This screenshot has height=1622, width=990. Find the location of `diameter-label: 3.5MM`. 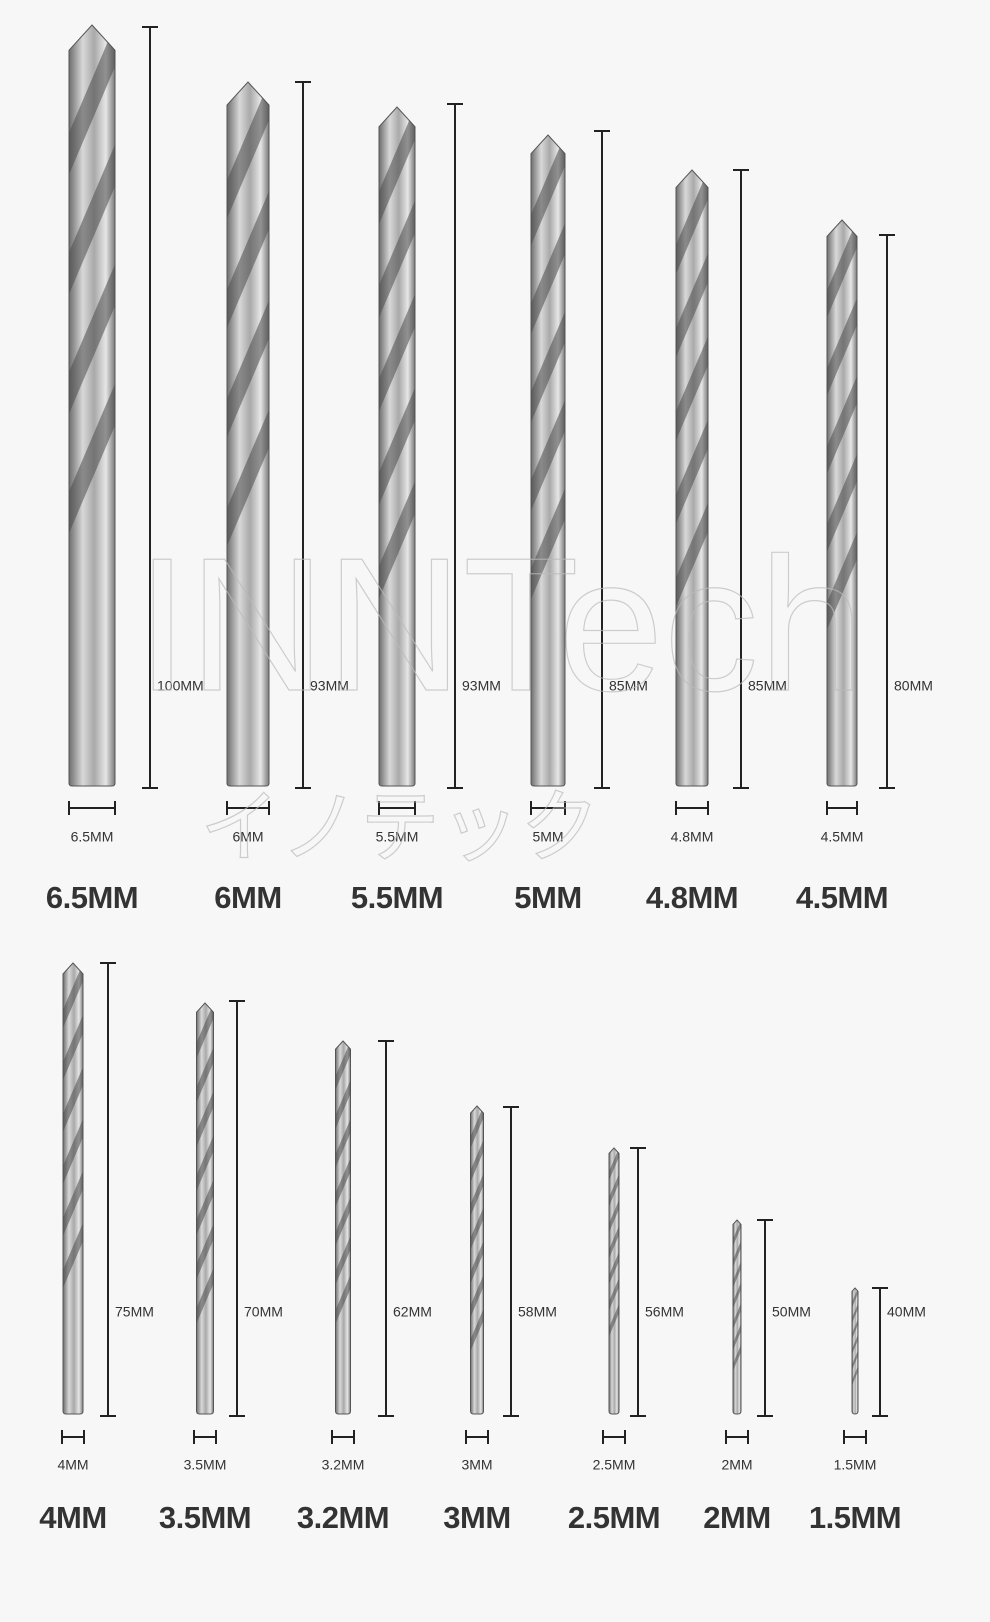

diameter-label: 3.5MM is located at coordinates (205, 1465).